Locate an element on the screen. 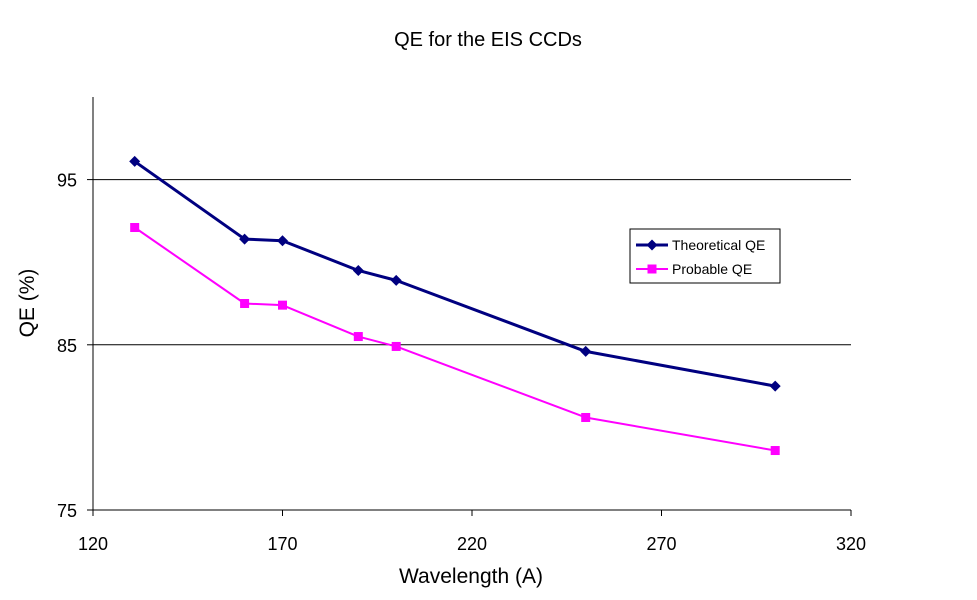  x-tick-label: 120 is located at coordinates (93, 544).